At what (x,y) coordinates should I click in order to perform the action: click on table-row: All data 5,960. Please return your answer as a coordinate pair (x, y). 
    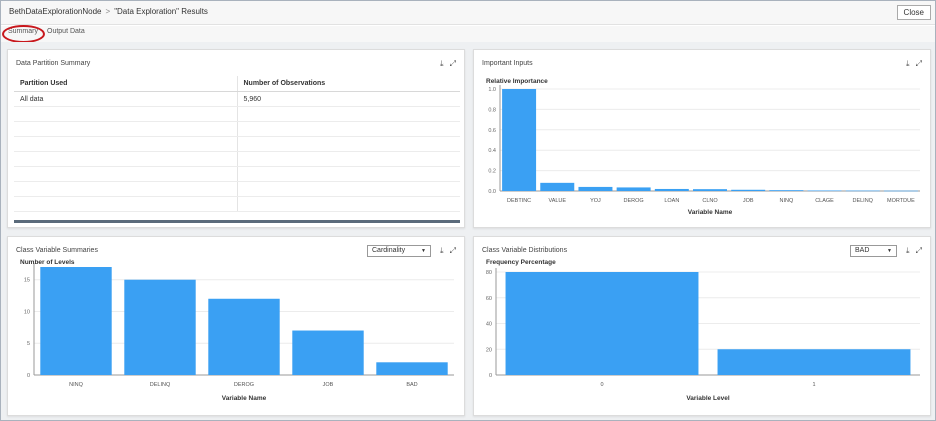
    Looking at the image, I should click on (237, 99).